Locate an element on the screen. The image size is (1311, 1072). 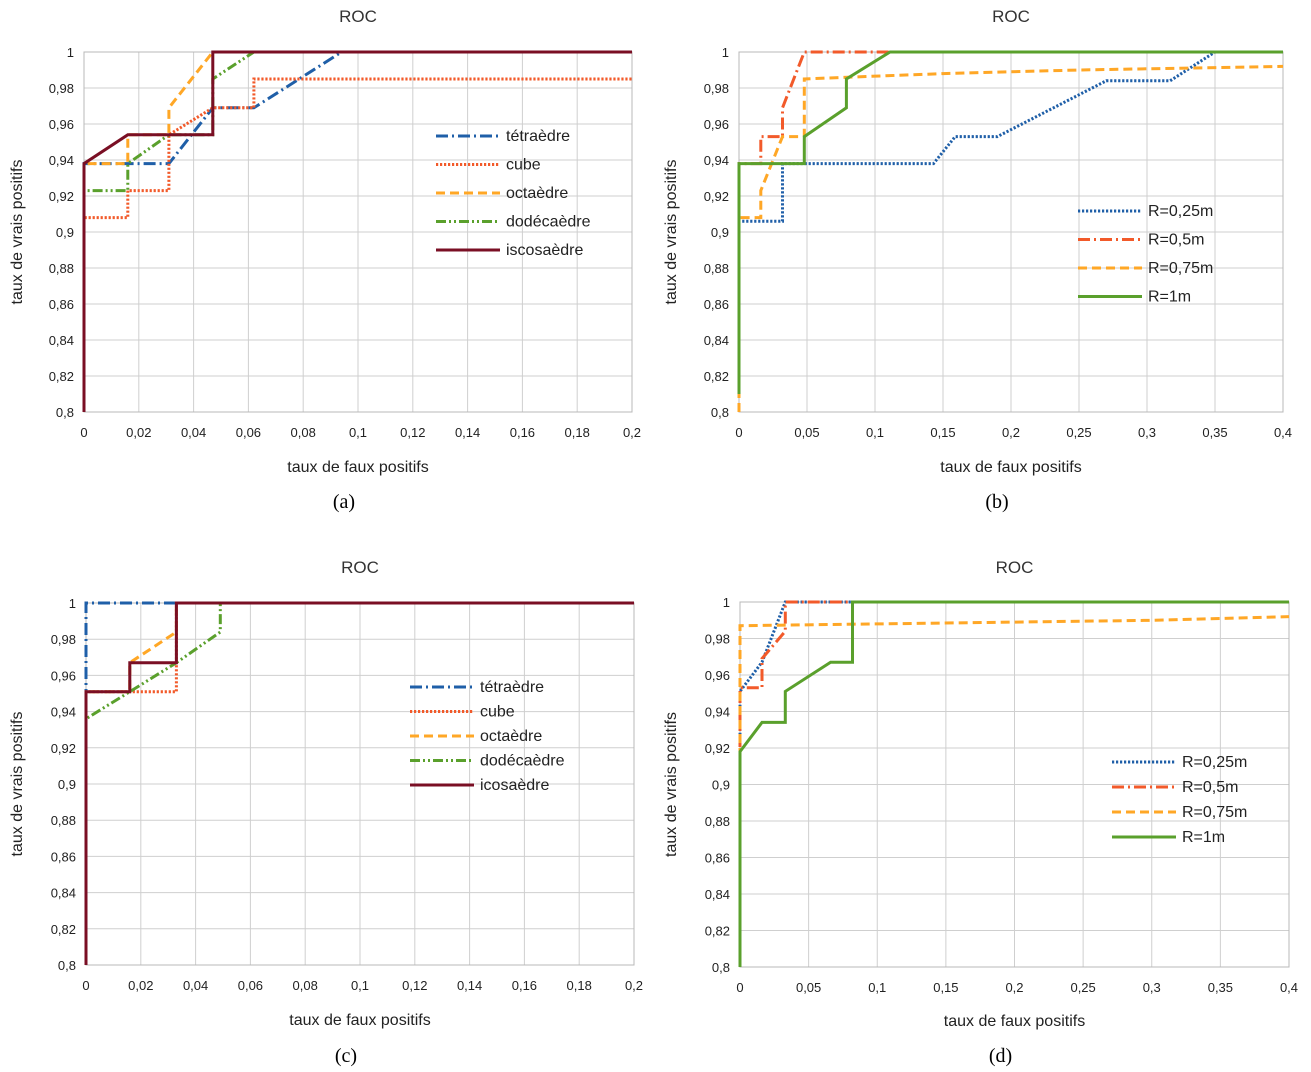
x-tick-label: 0,14 is located at coordinates (467, 432).